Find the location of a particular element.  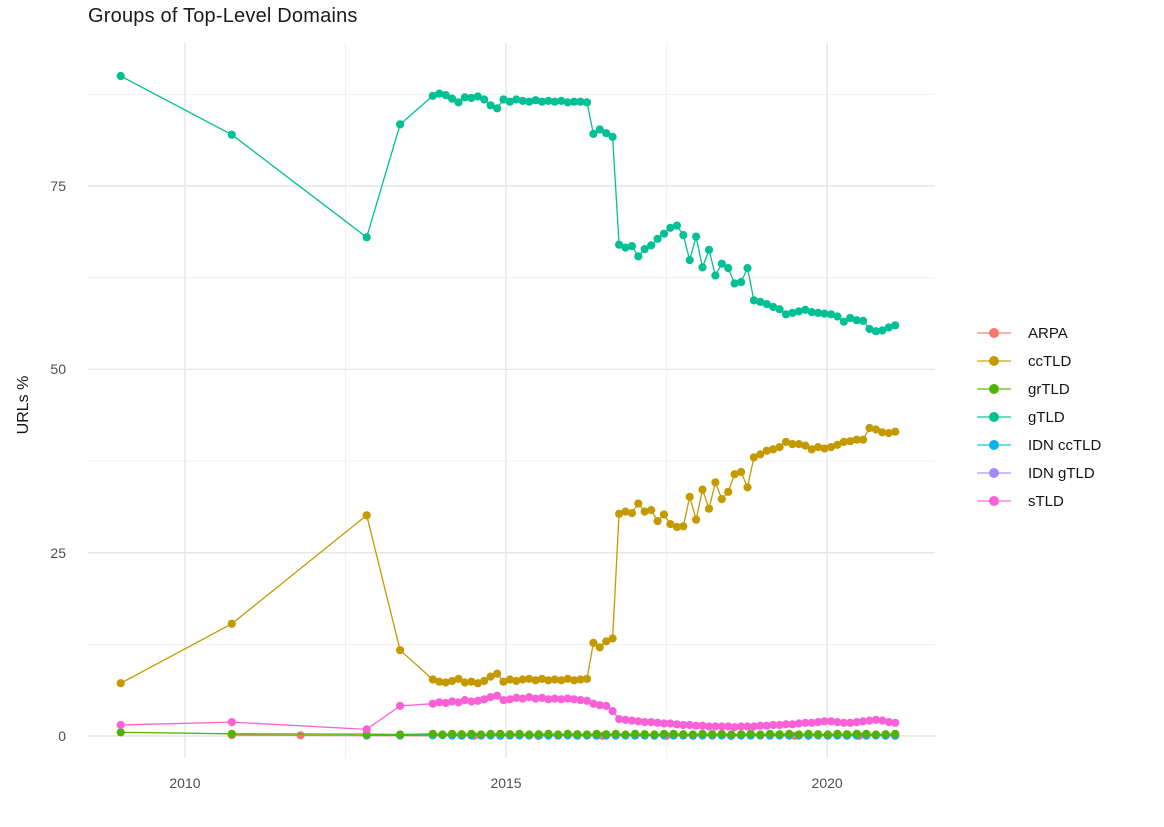

legend-label-arpa: ARPA is located at coordinates (1048, 333).